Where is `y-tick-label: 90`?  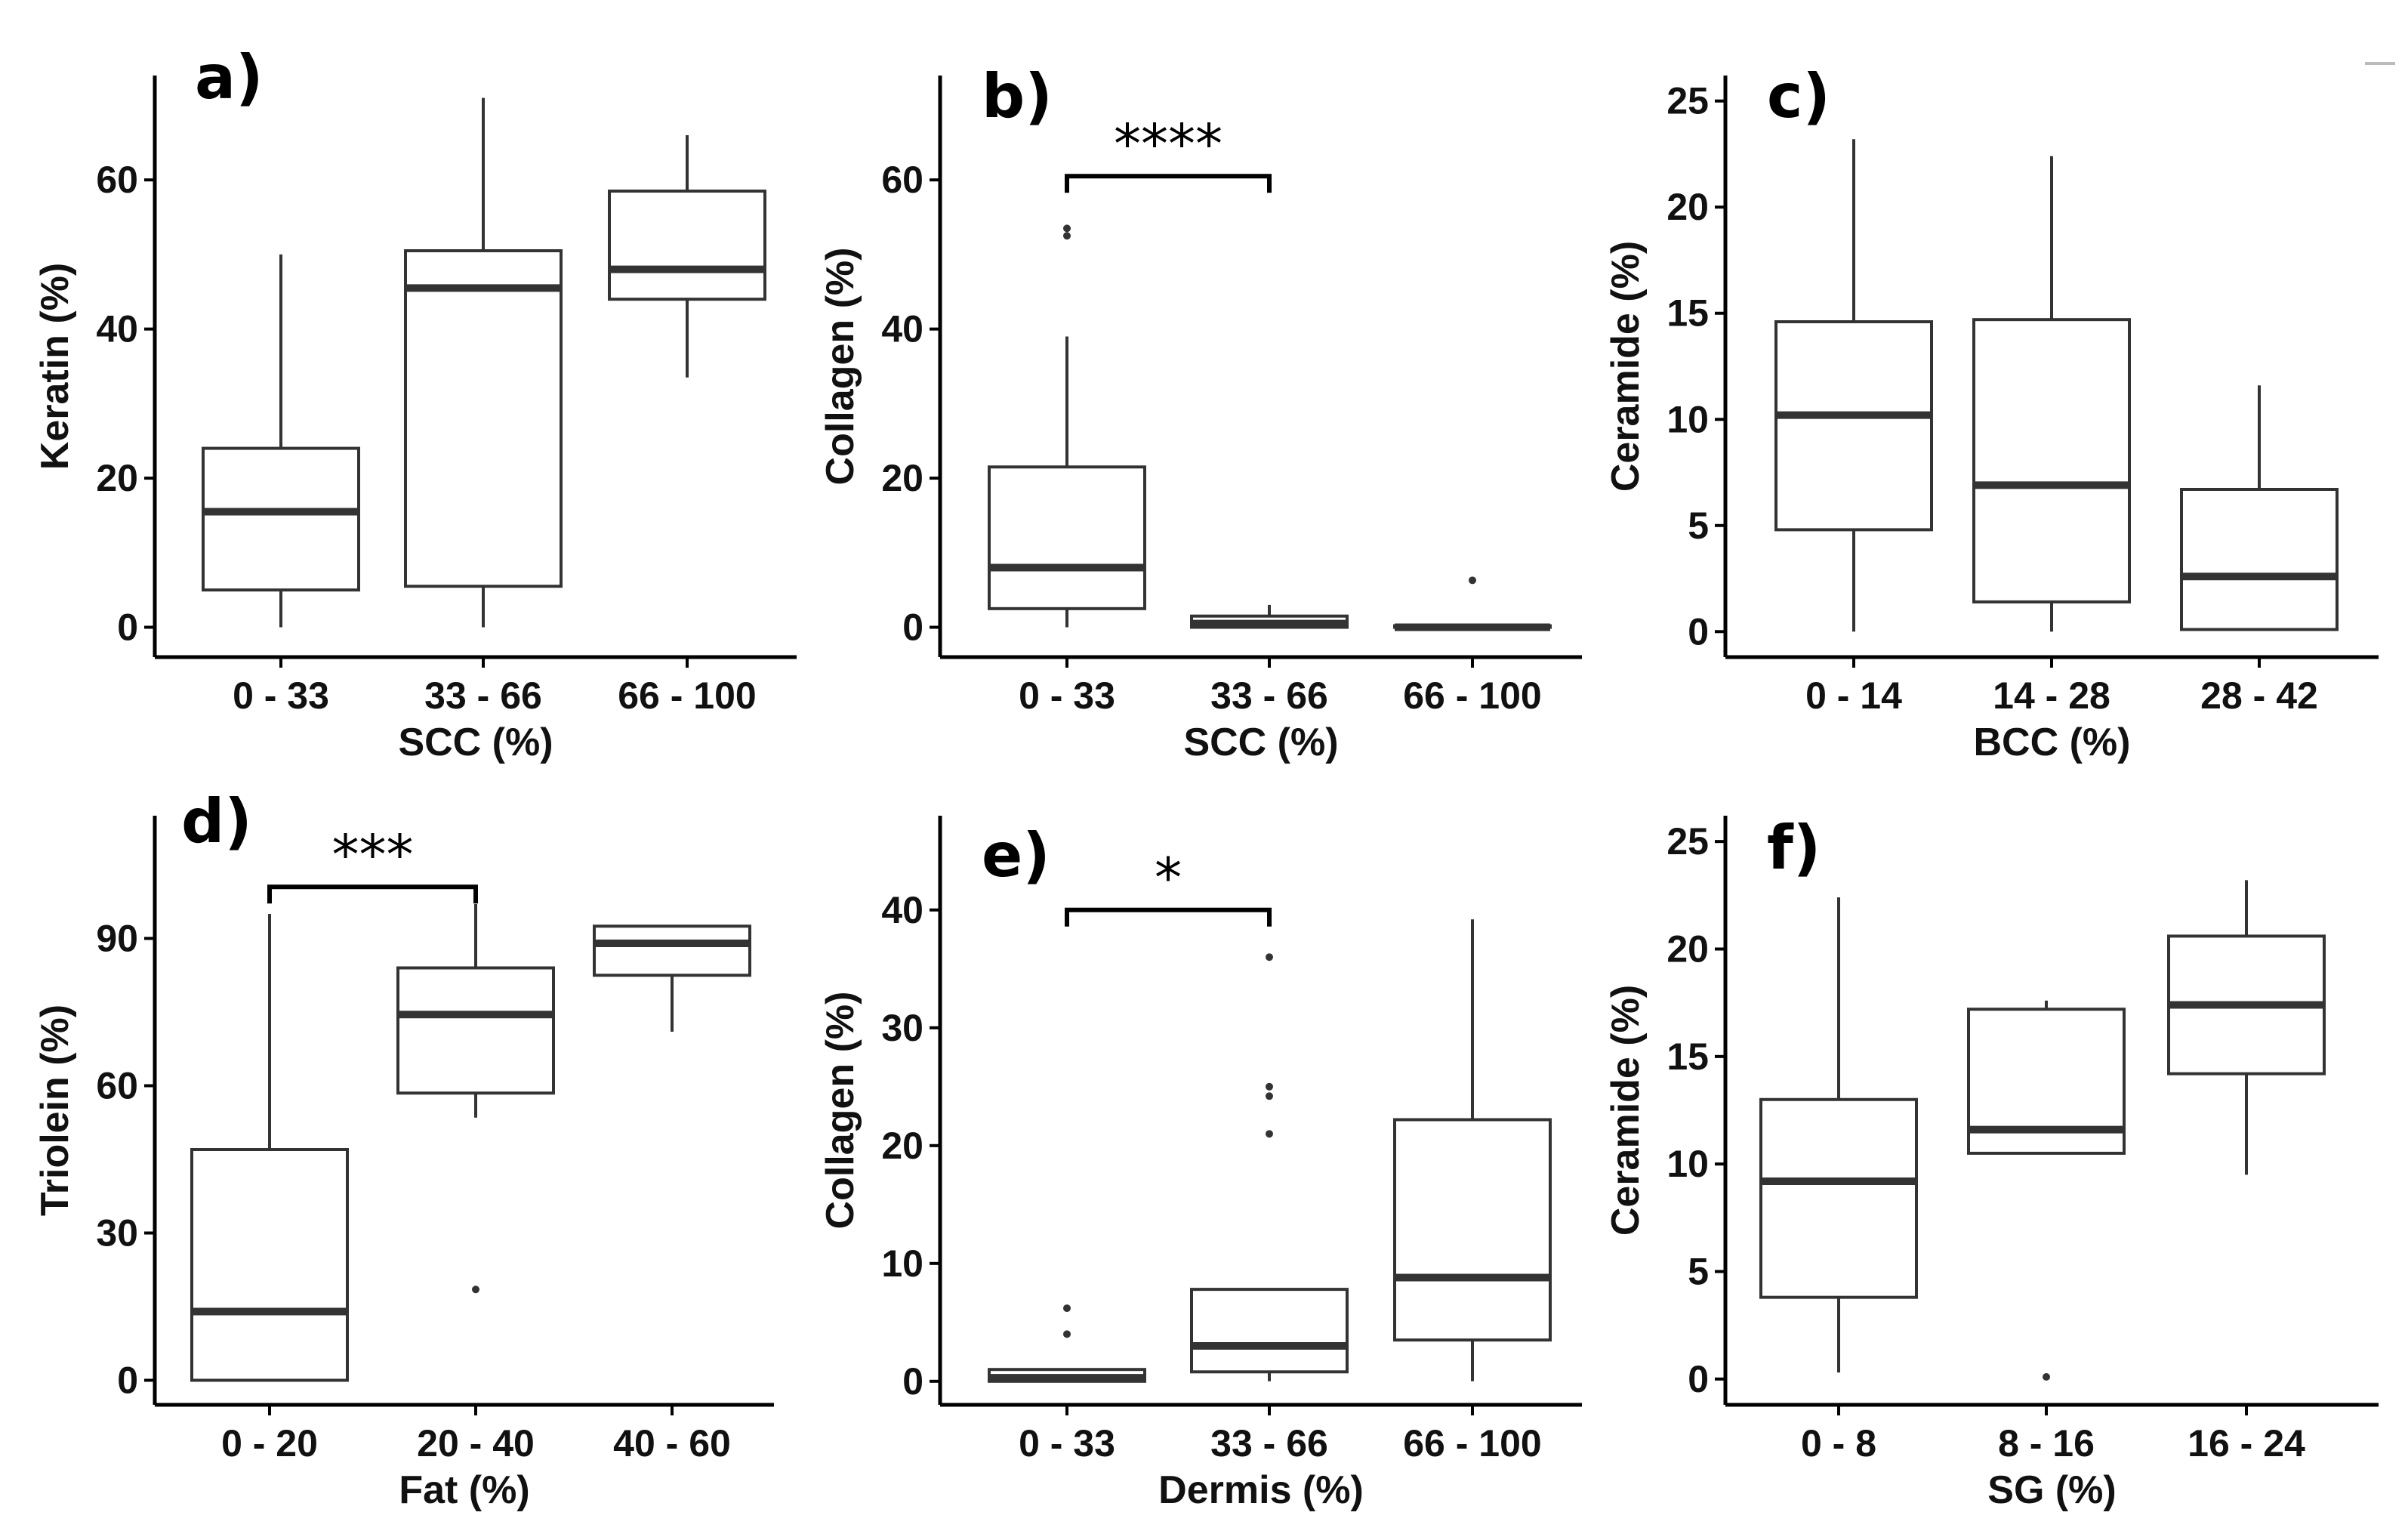 y-tick-label: 90 is located at coordinates (117, 939).